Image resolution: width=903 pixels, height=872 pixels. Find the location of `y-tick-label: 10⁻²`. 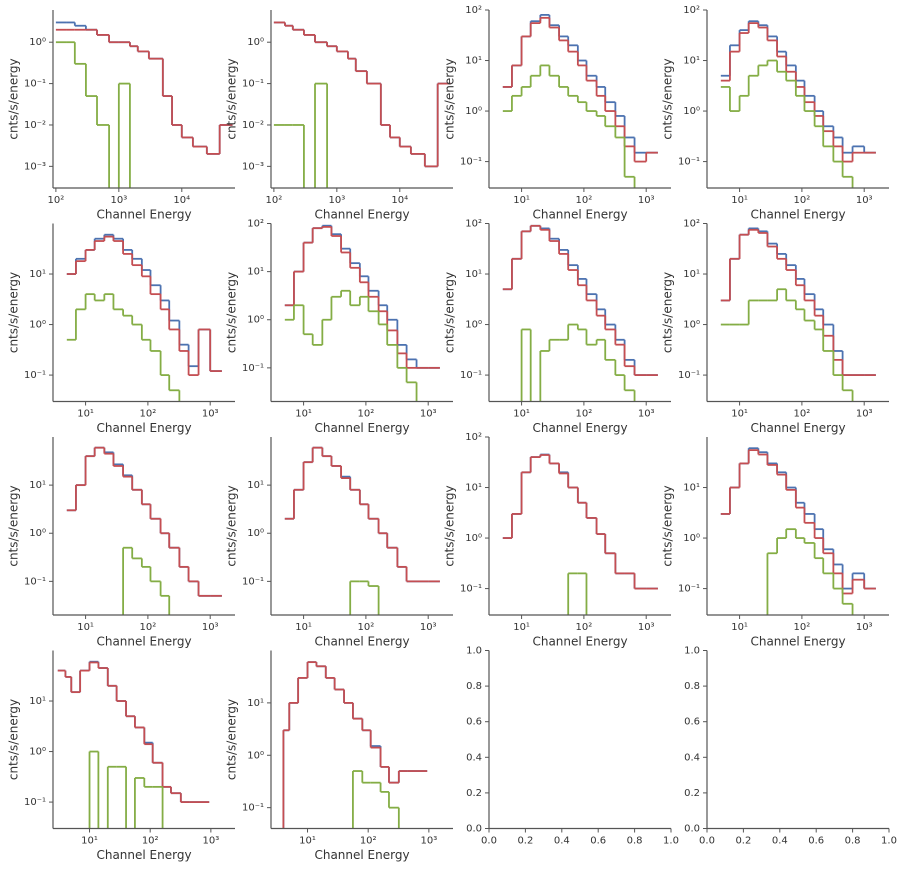

y-tick-label: 10⁻² is located at coordinates (35, 125).